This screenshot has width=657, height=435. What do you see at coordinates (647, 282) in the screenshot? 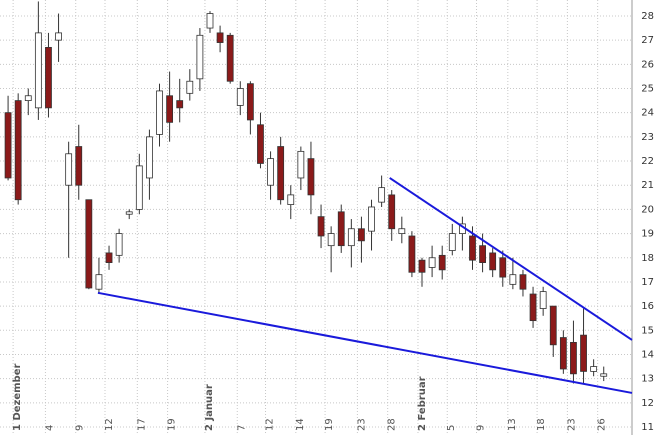
I see `y-tick-label: 17` at bounding box center [647, 282].